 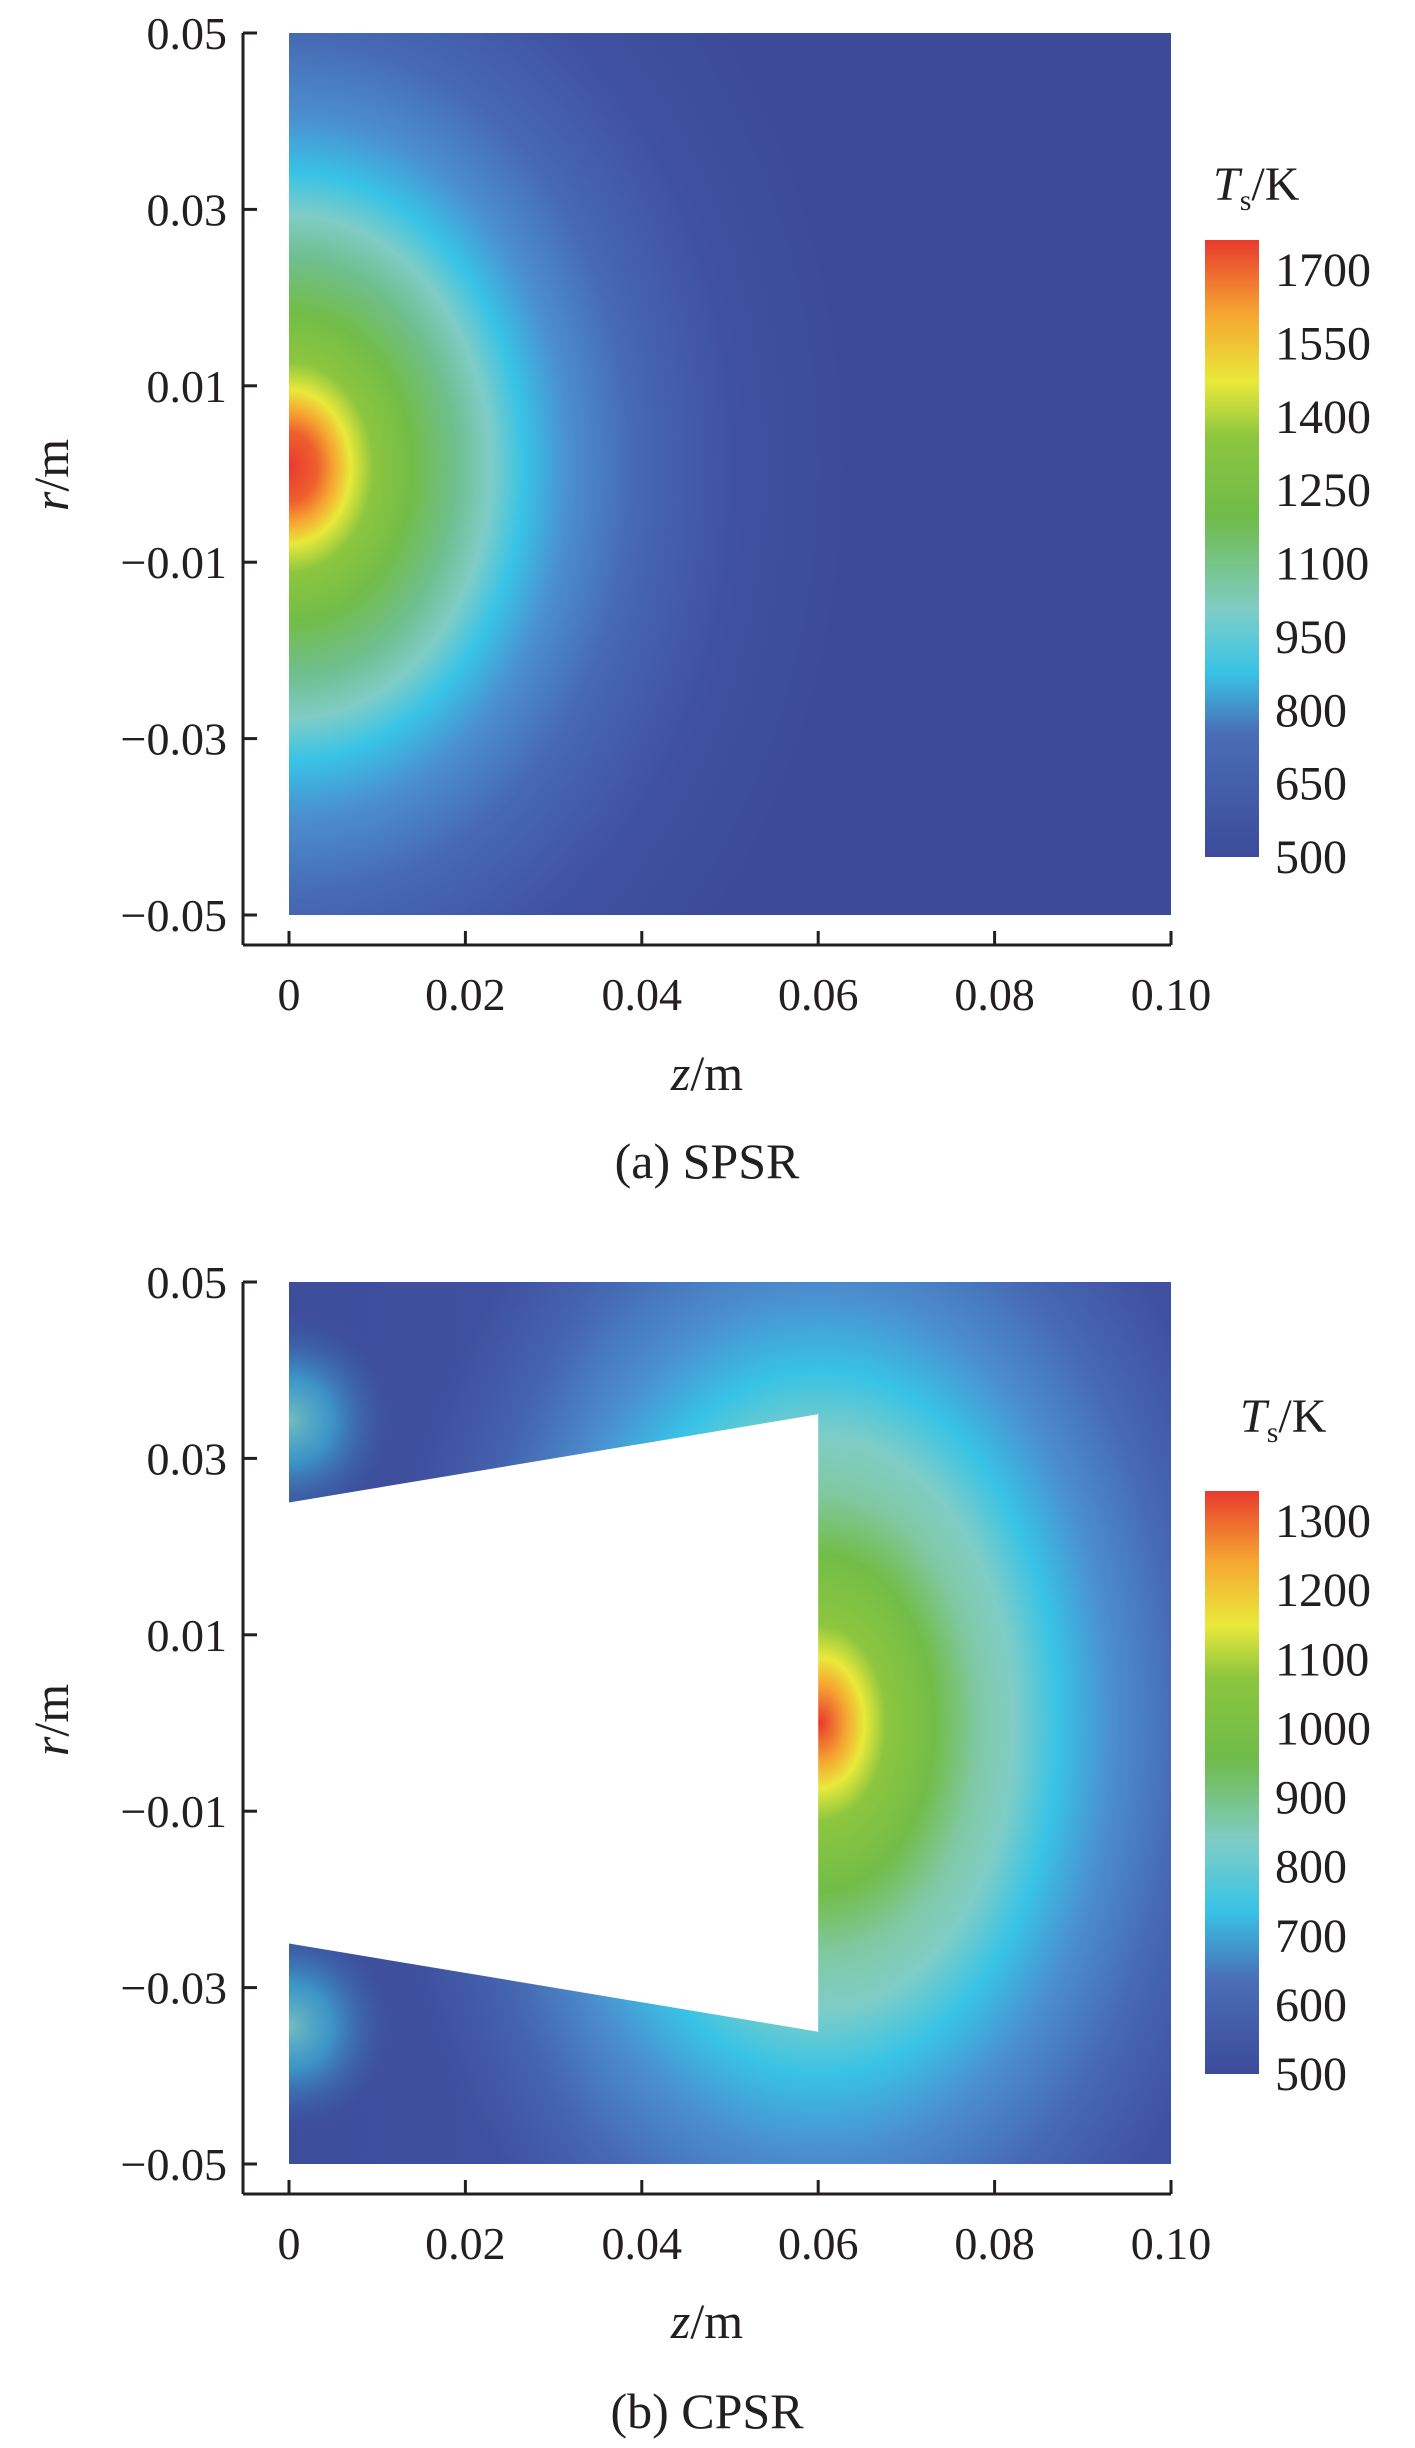 What do you see at coordinates (1256, 187) in the screenshot?
I see `colorbar-title-a: Ts/K` at bounding box center [1256, 187].